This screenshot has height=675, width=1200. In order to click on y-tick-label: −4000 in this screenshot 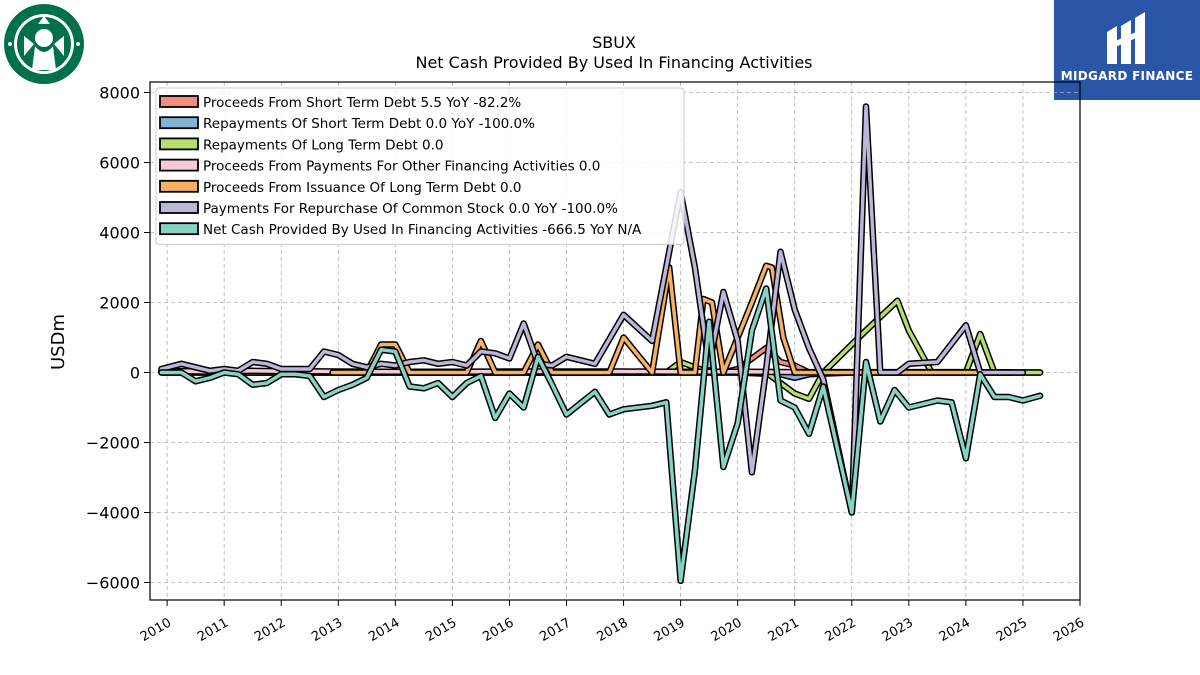, I will do `click(113, 513)`.